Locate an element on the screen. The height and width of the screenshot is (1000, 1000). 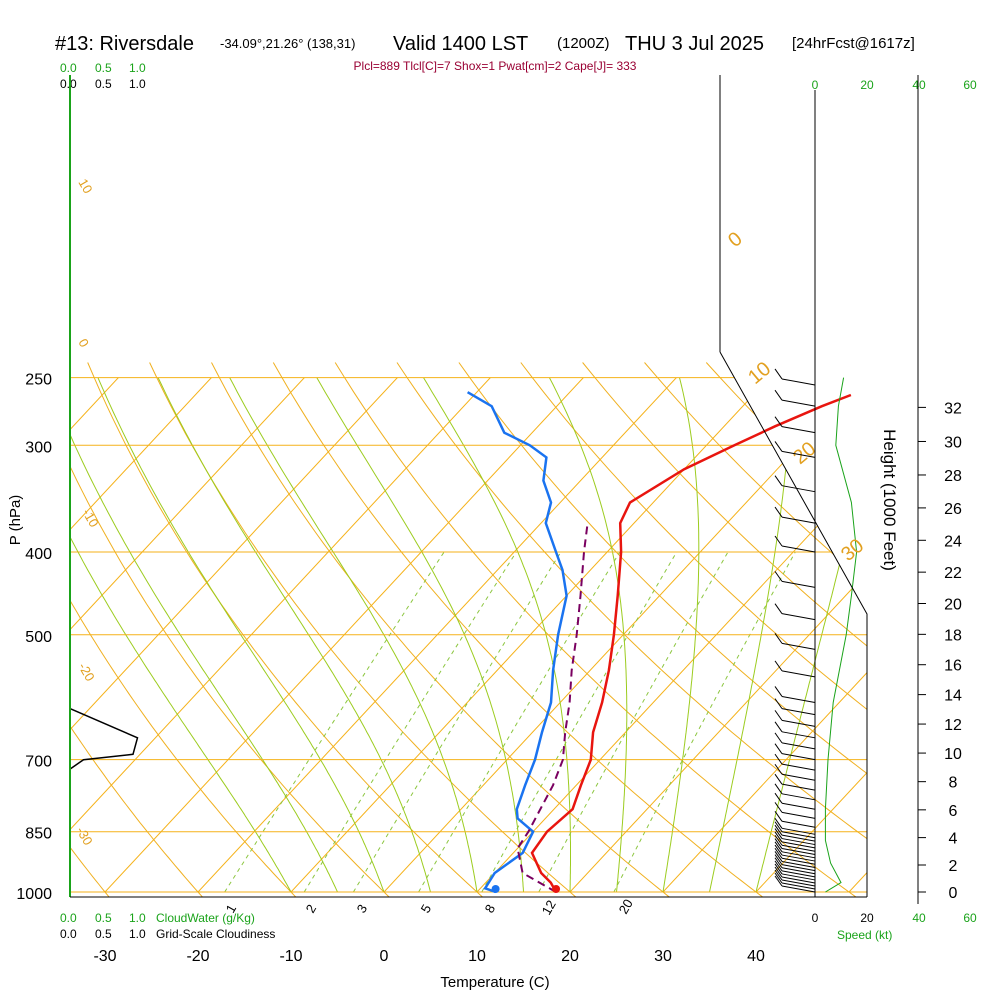
station-coords: -34.09°,21.26° (138,31) is located at coordinates (287, 43).